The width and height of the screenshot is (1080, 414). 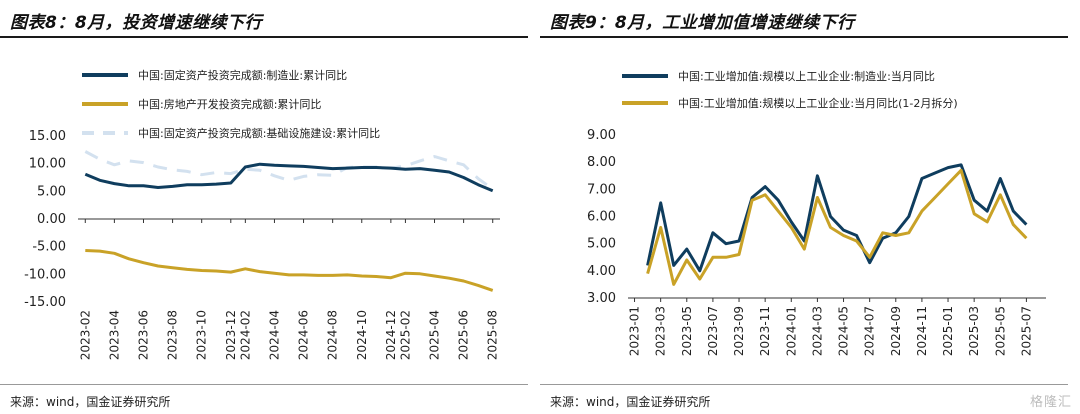 What do you see at coordinates (635, 331) in the screenshot?
I see `x-tick-label: 2023-01` at bounding box center [635, 331].